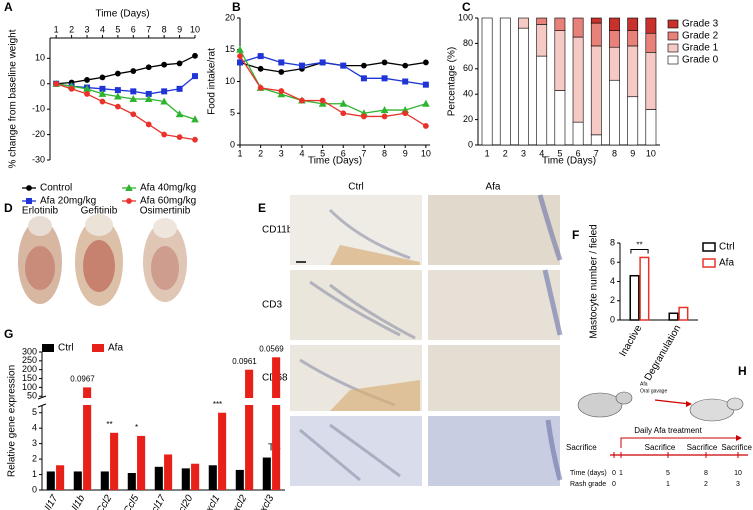 The width and height of the screenshot is (753, 510). Describe the element at coordinates (168, 201) in the screenshot. I see `legend-label: Afa 60mg/kg` at that location.